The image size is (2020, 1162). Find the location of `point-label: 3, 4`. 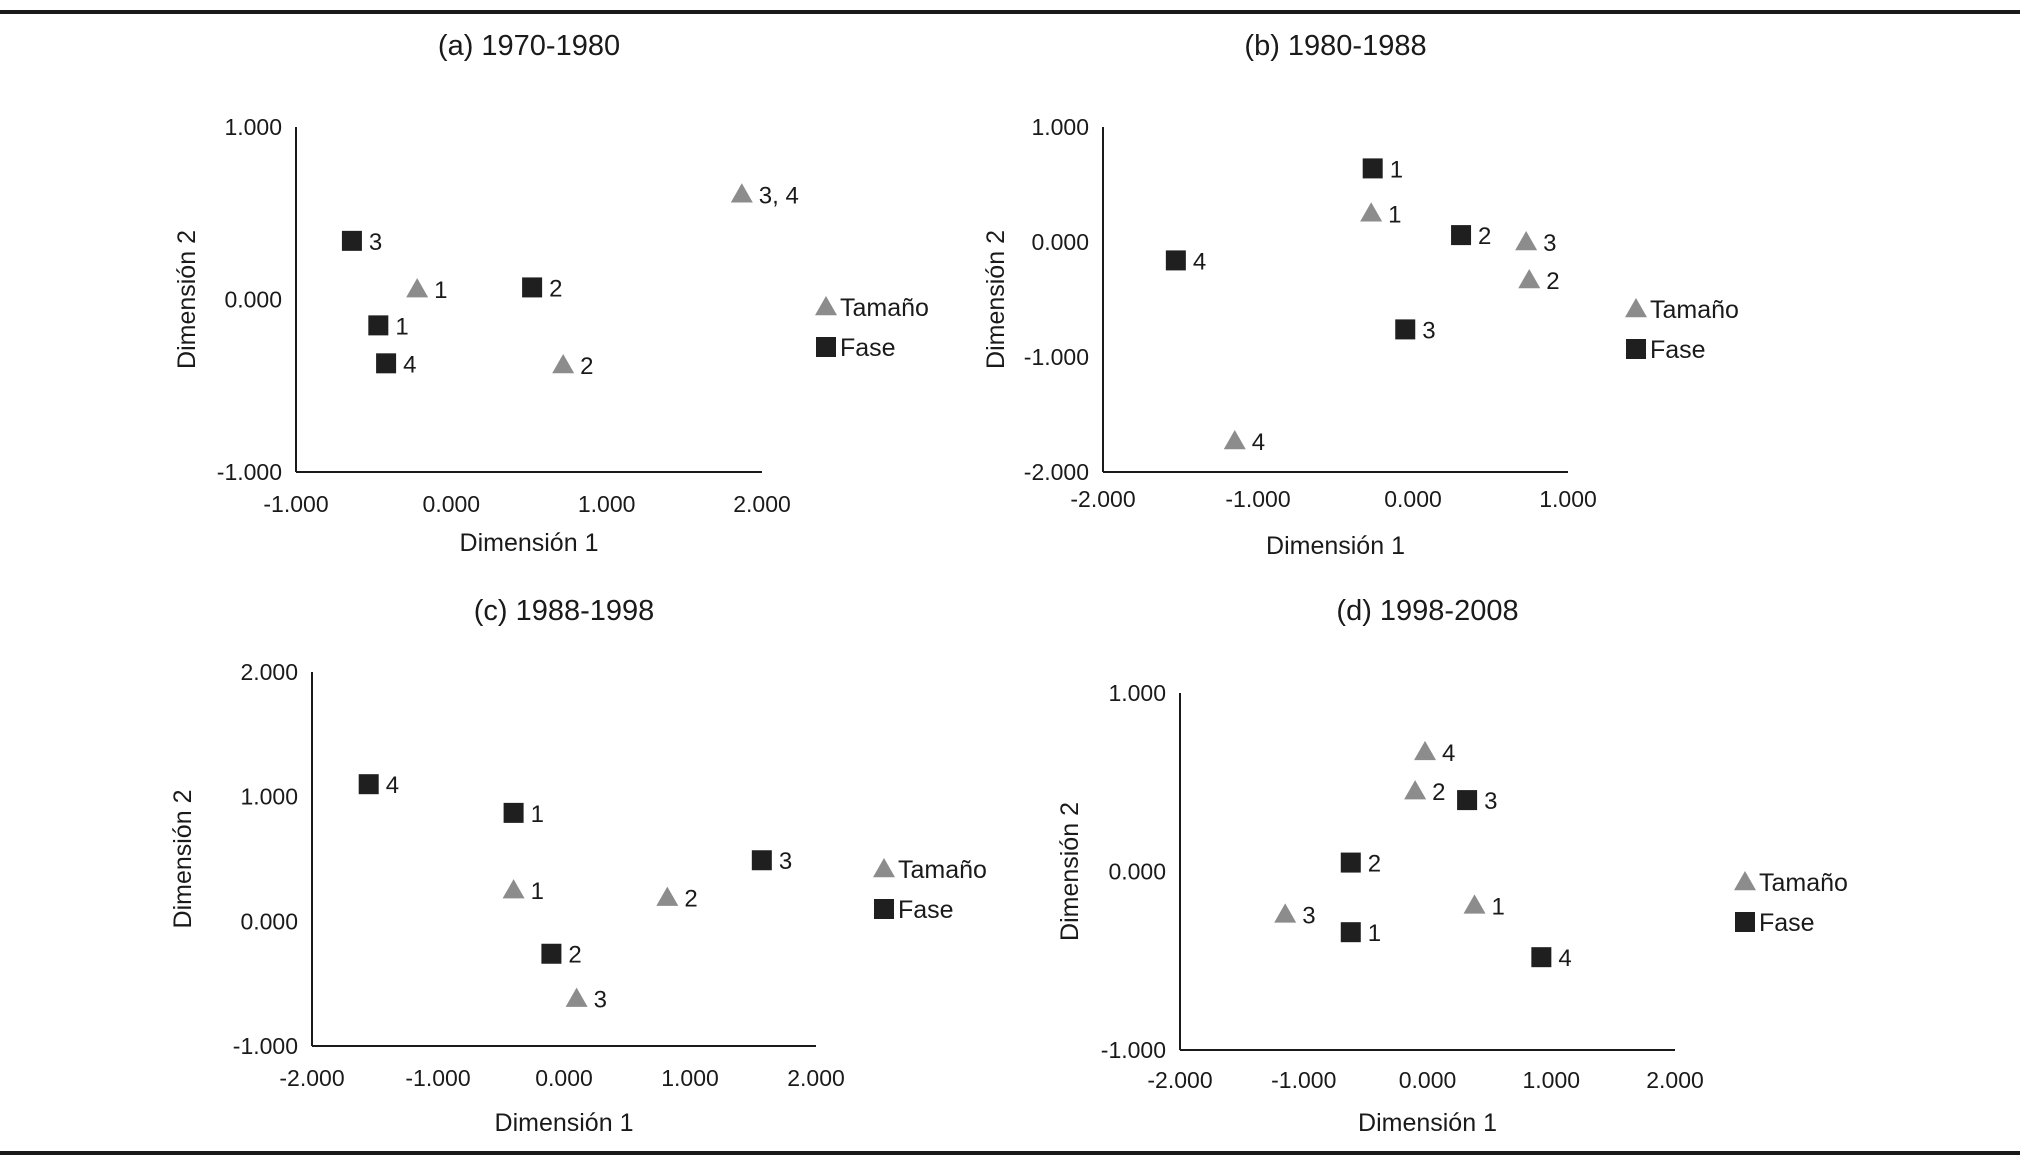

point-label: 3, 4 is located at coordinates (779, 195).